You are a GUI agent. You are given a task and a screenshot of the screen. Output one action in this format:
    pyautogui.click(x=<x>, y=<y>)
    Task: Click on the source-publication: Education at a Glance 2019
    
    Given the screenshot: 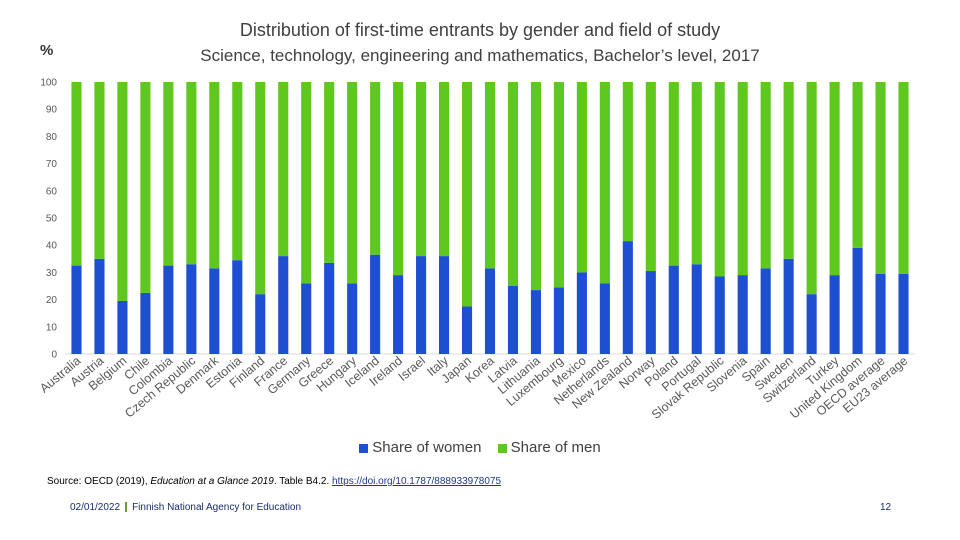 What is the action you would take?
    pyautogui.click(x=212, y=481)
    